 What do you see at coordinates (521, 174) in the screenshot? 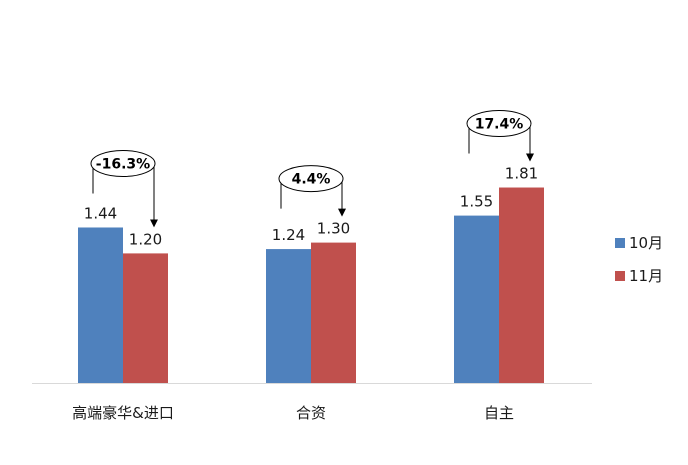
I see `data-label-domestic-series-2: 1.81` at bounding box center [521, 174].